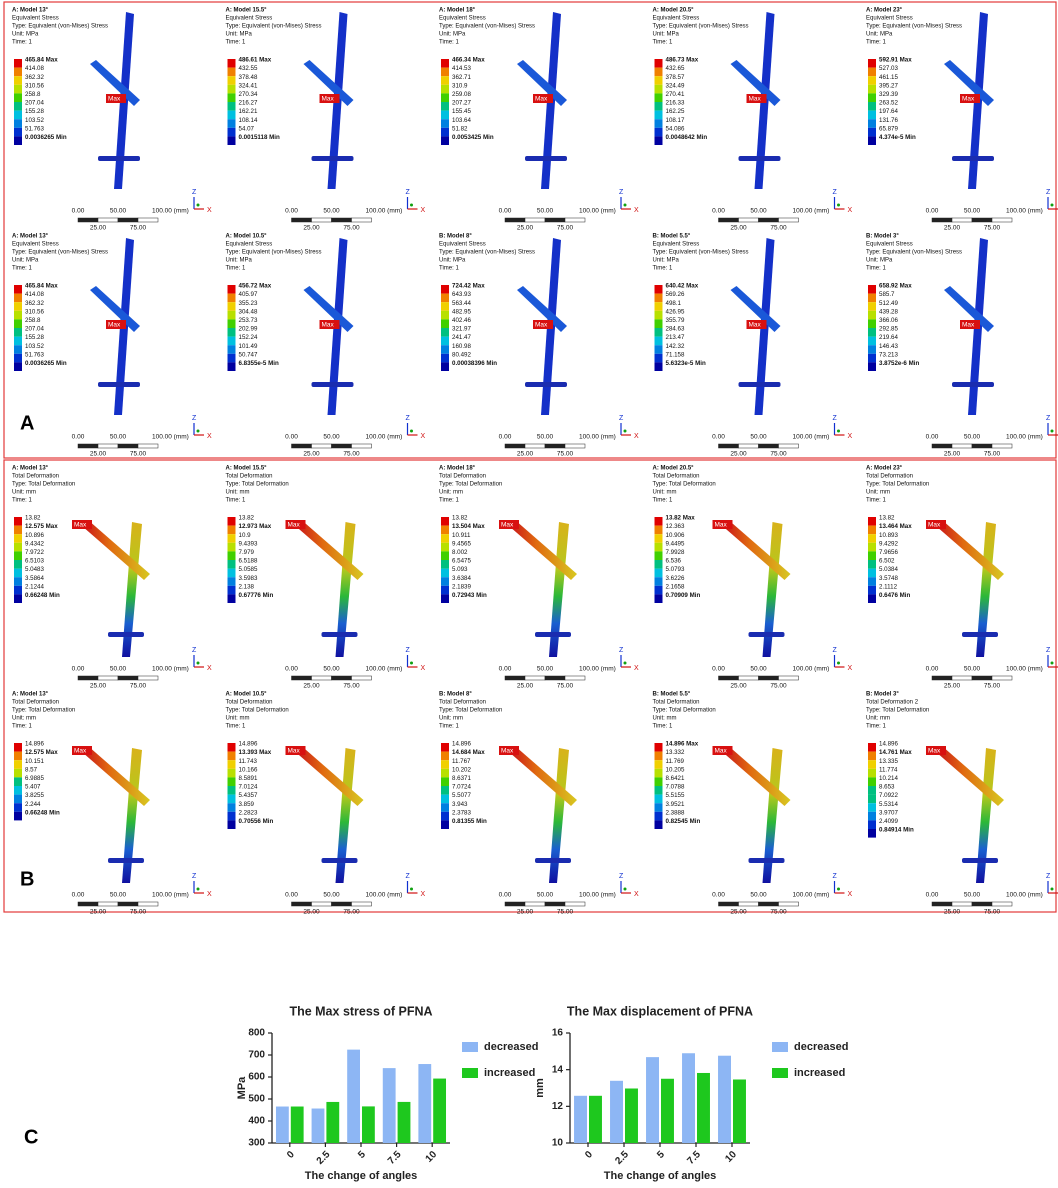  I want to click on scale-label: 75.00, so click(778, 228).